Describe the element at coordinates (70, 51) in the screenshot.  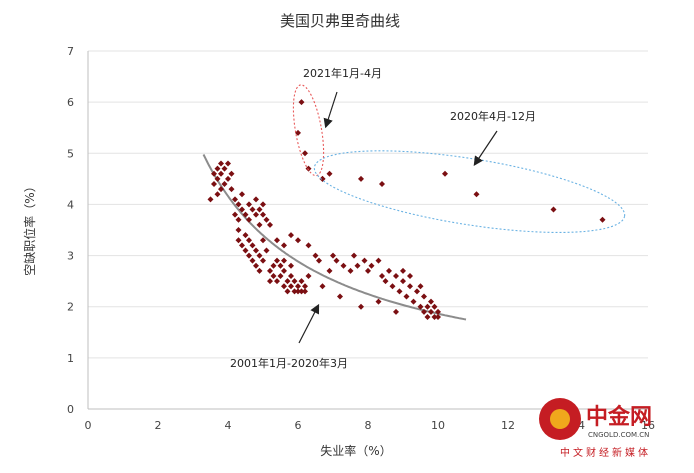
I see `y-tick-label: 7` at that location.